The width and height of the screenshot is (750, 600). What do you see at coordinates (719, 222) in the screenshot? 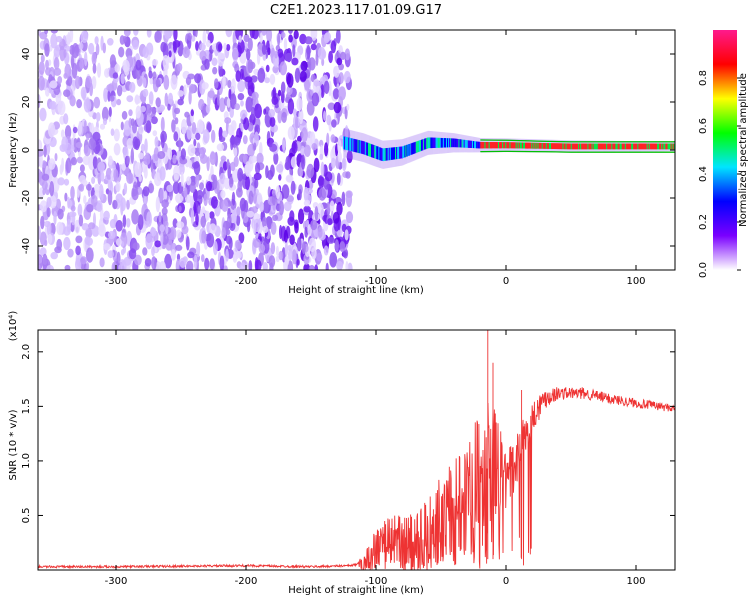
I see `colorbar-tick: 0.2` at bounding box center [719, 222].